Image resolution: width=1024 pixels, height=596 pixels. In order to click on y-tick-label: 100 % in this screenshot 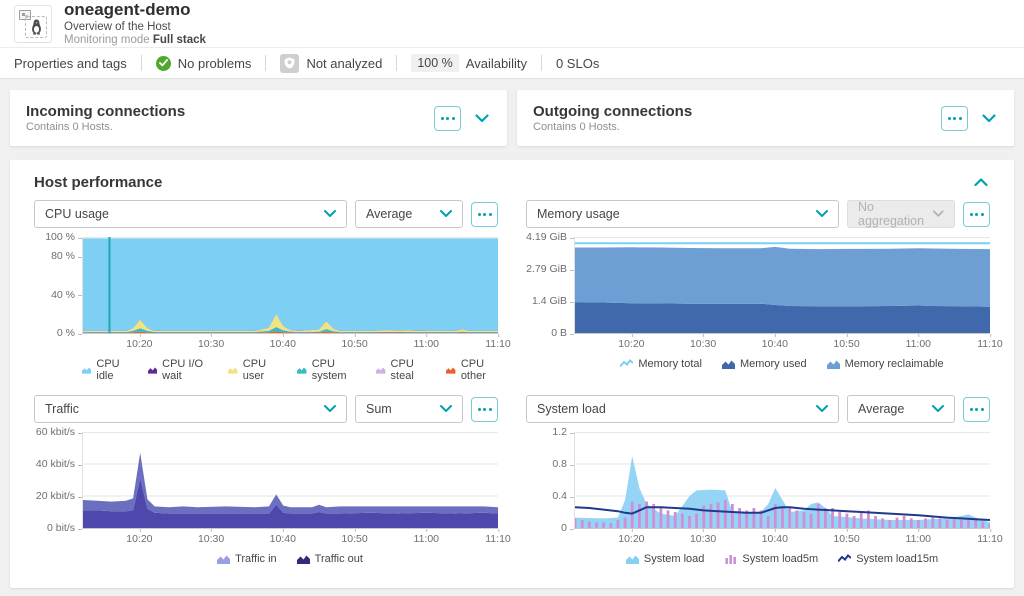, I will do `click(63, 237)`.